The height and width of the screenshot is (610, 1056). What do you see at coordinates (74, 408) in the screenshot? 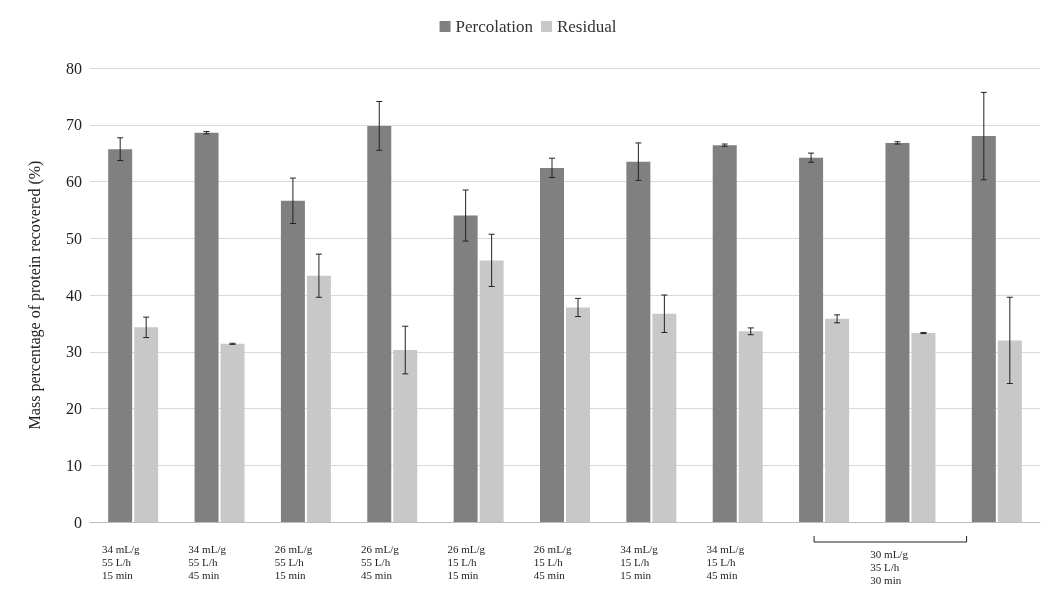
I see `y-tick-label: 20` at bounding box center [74, 408].